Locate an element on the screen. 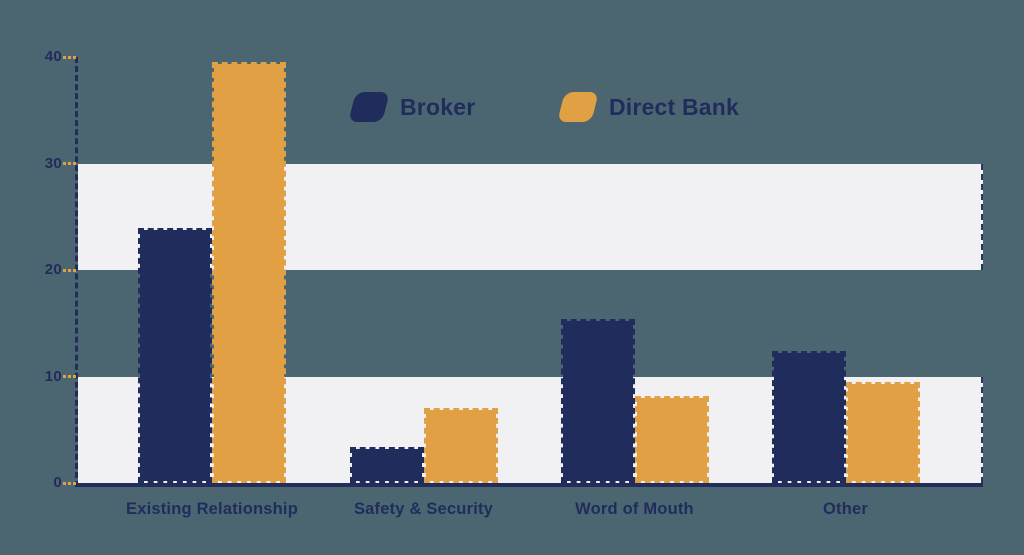 The width and height of the screenshot is (1024, 555). y-axis-label-20: 20 is located at coordinates (53, 269).